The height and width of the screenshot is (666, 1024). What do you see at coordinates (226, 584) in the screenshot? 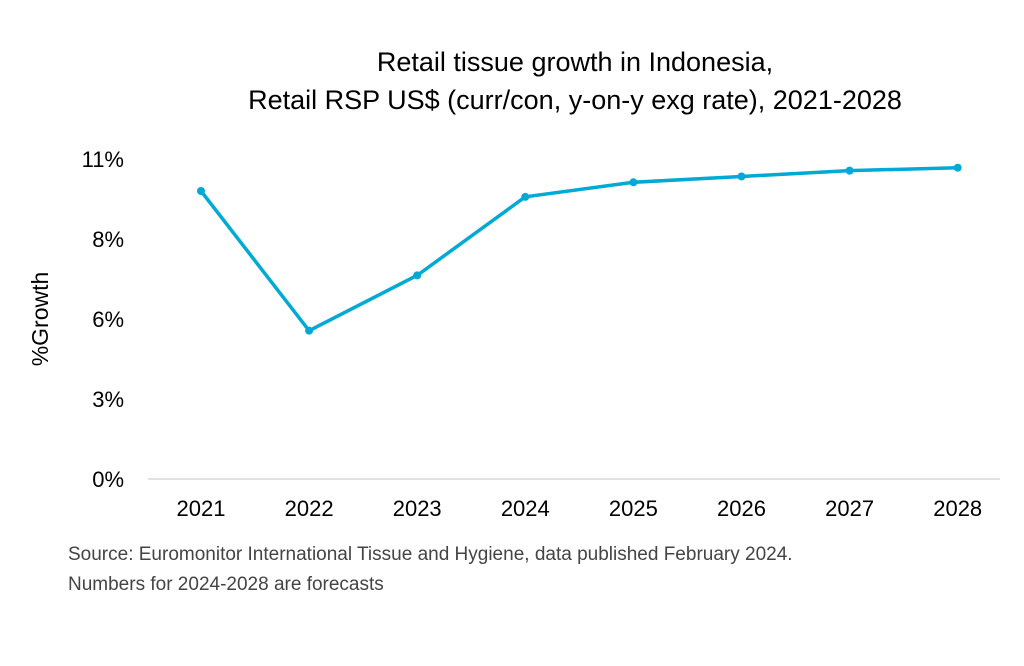
I see `forecast-note: Numbers for 2024-2028 are forecasts` at bounding box center [226, 584].